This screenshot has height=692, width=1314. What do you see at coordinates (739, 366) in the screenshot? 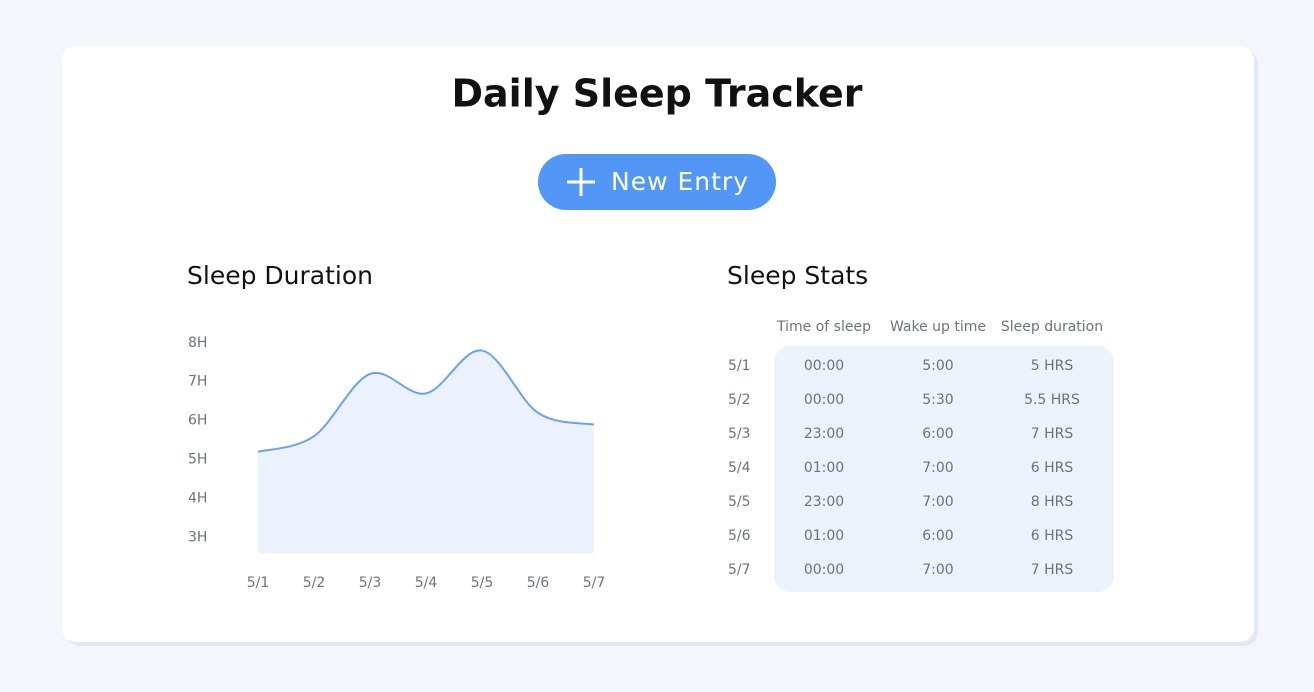
I see `row-label: 5/1` at bounding box center [739, 366].